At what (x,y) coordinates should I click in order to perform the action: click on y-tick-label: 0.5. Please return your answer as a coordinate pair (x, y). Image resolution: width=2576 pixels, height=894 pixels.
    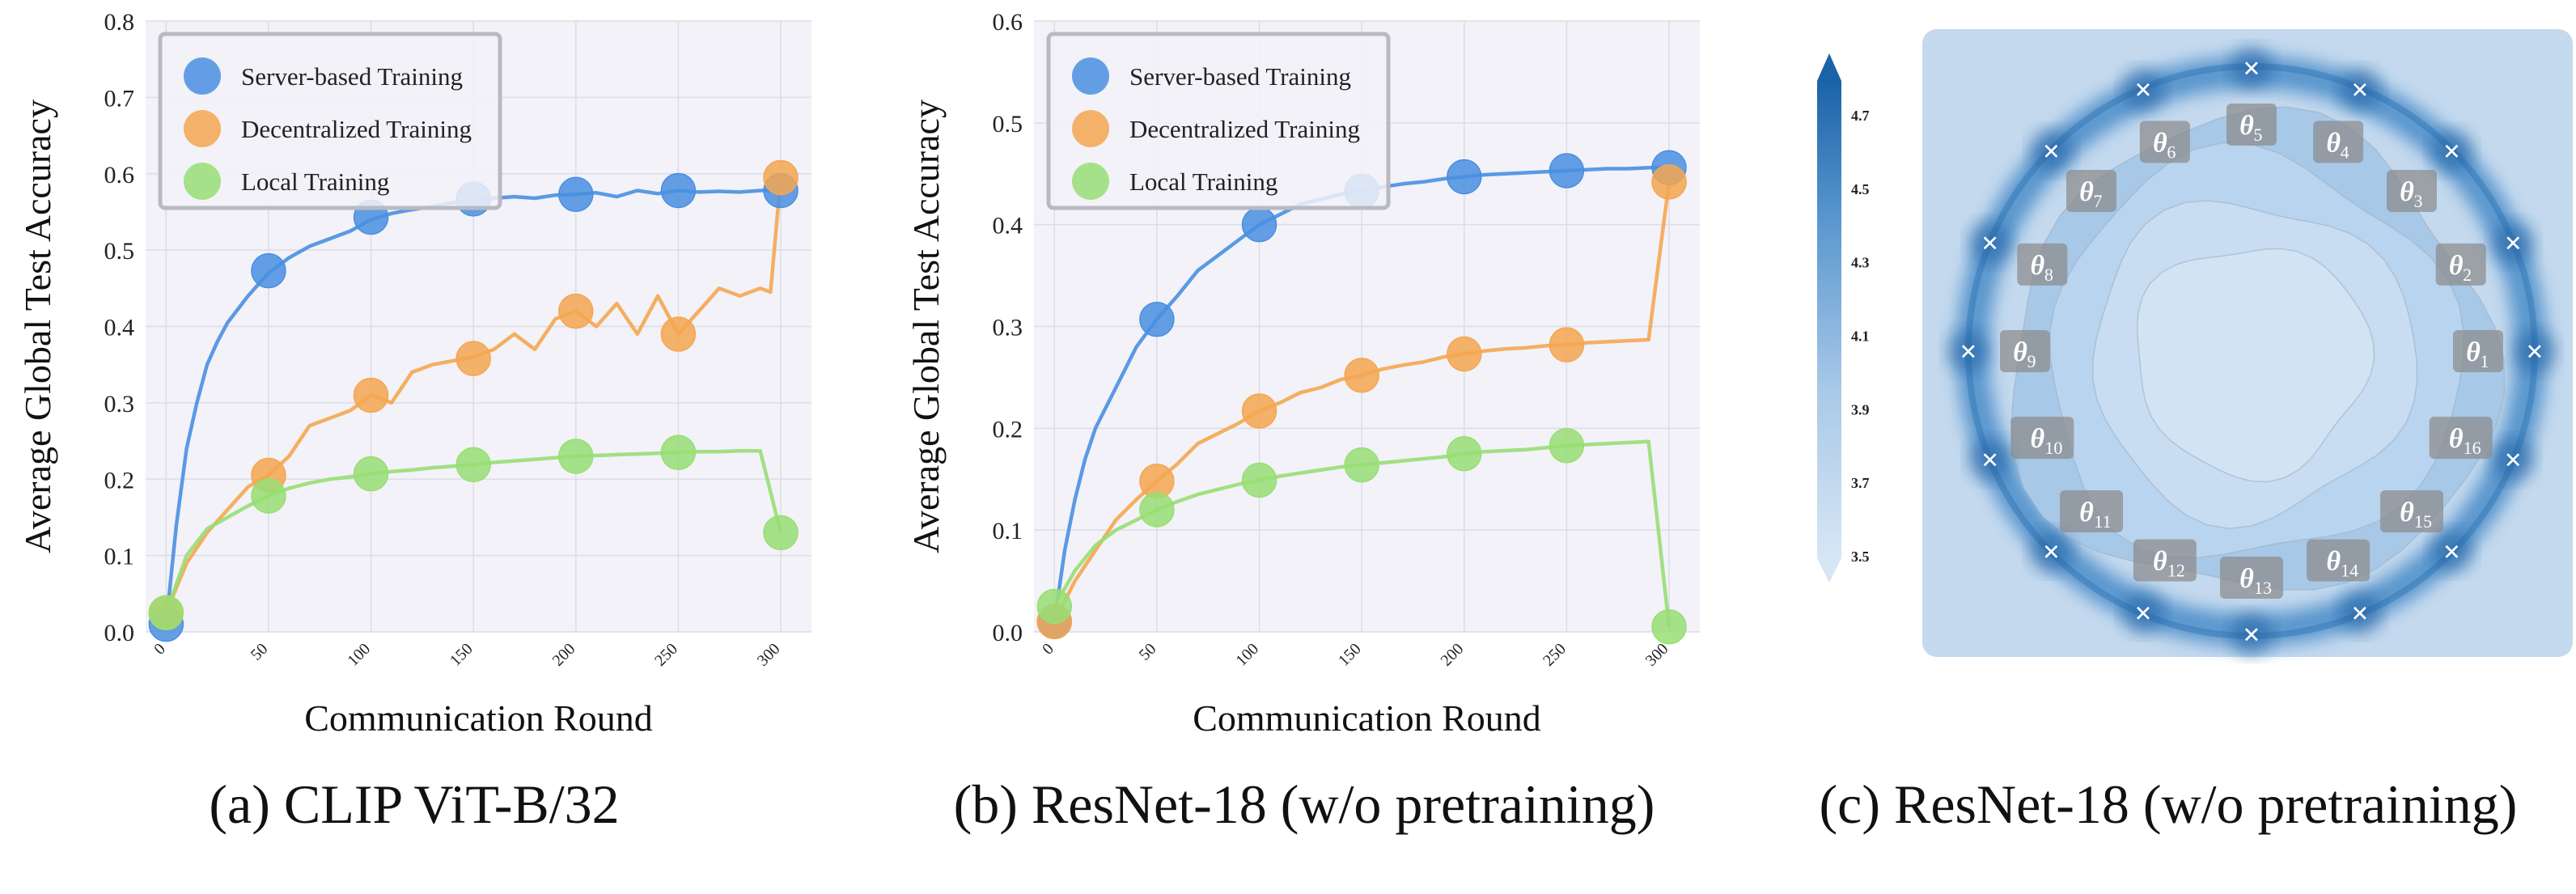
    Looking at the image, I should click on (1008, 124).